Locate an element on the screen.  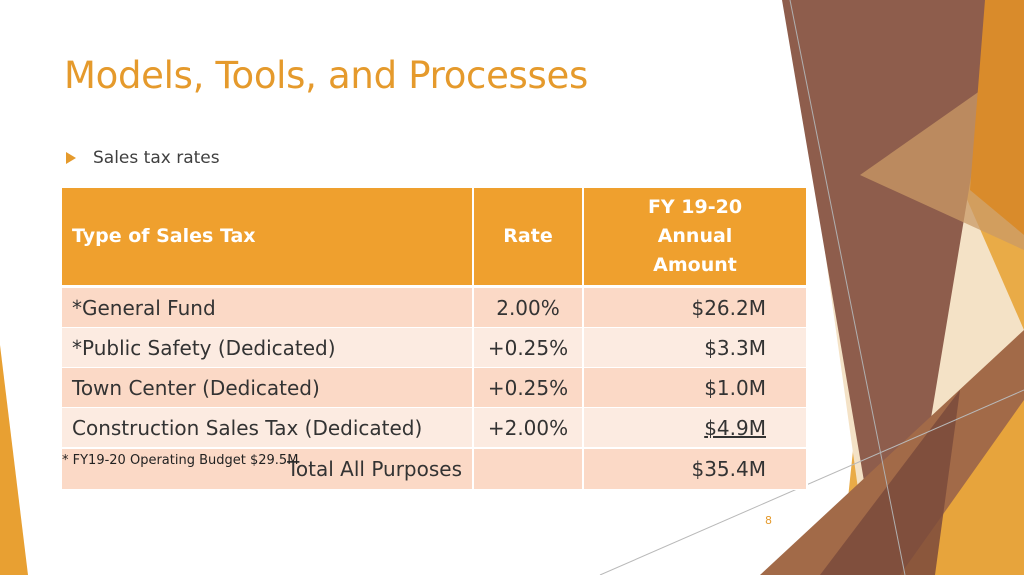
cell-amount: $4.9M is located at coordinates (695, 428).